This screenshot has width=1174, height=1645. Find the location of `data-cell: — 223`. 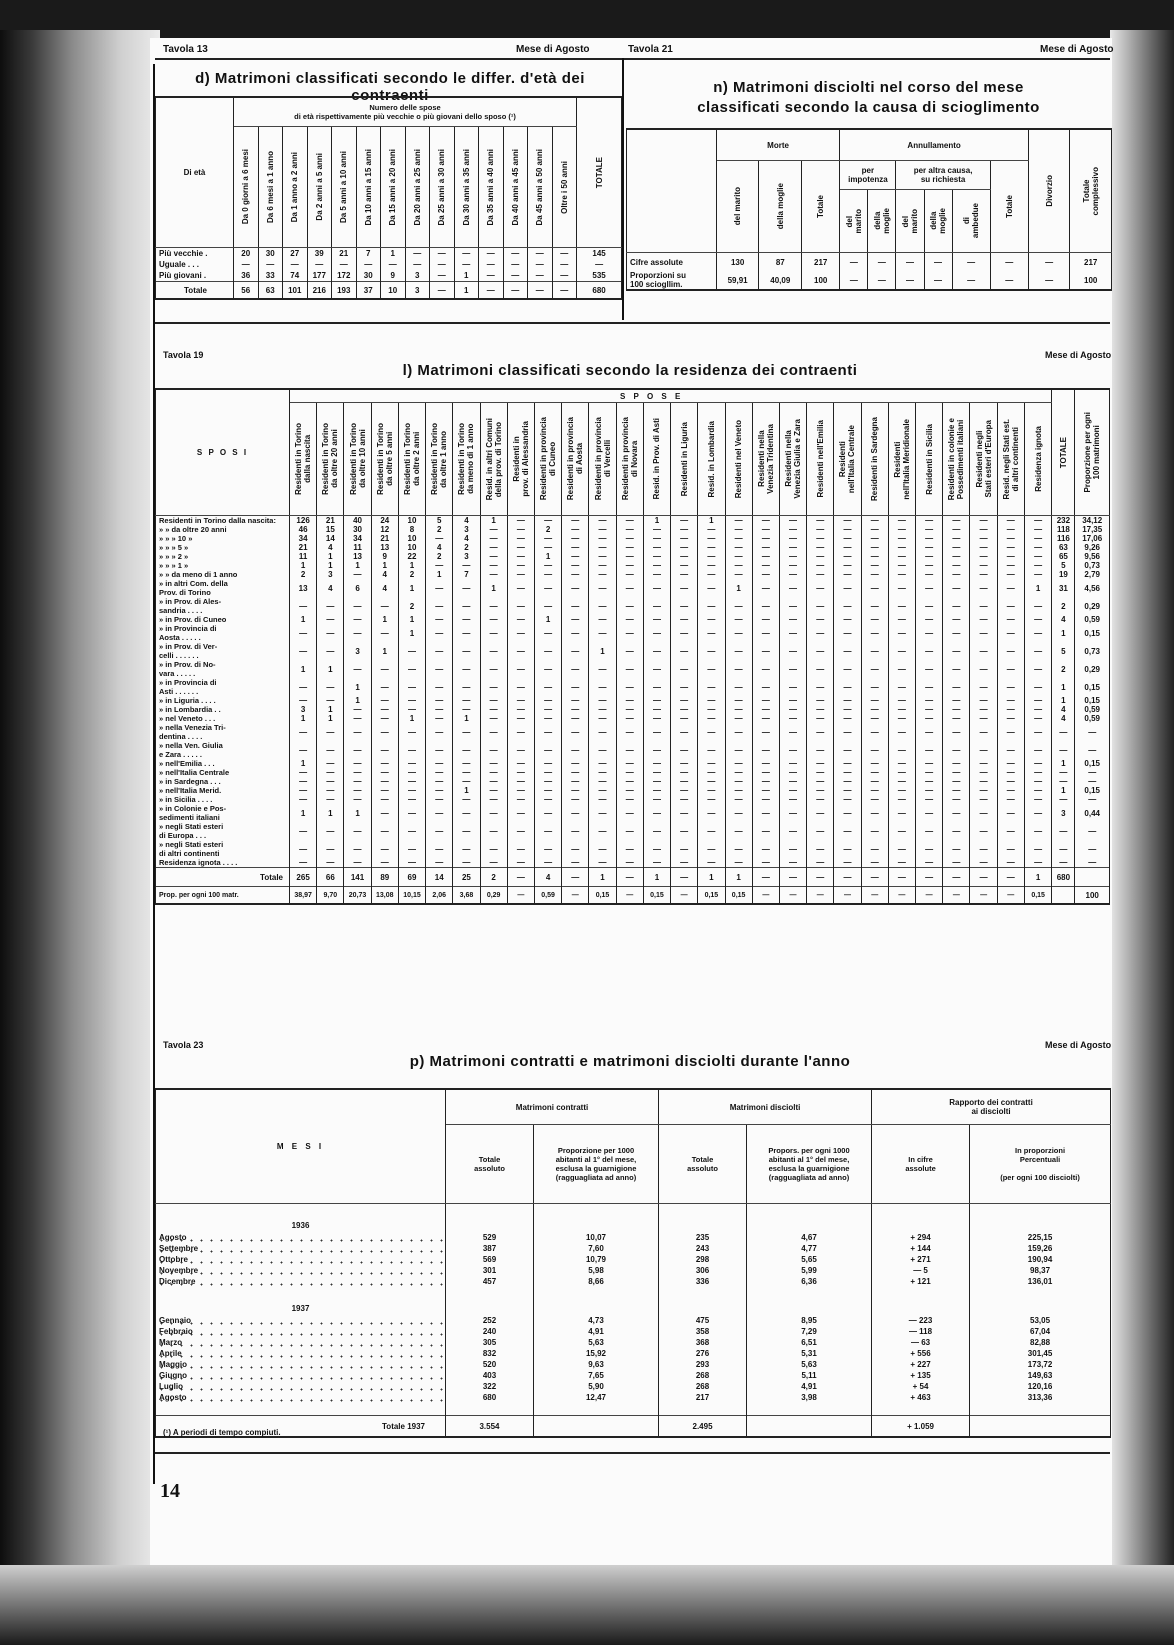

data-cell: — 223 is located at coordinates (921, 1320).